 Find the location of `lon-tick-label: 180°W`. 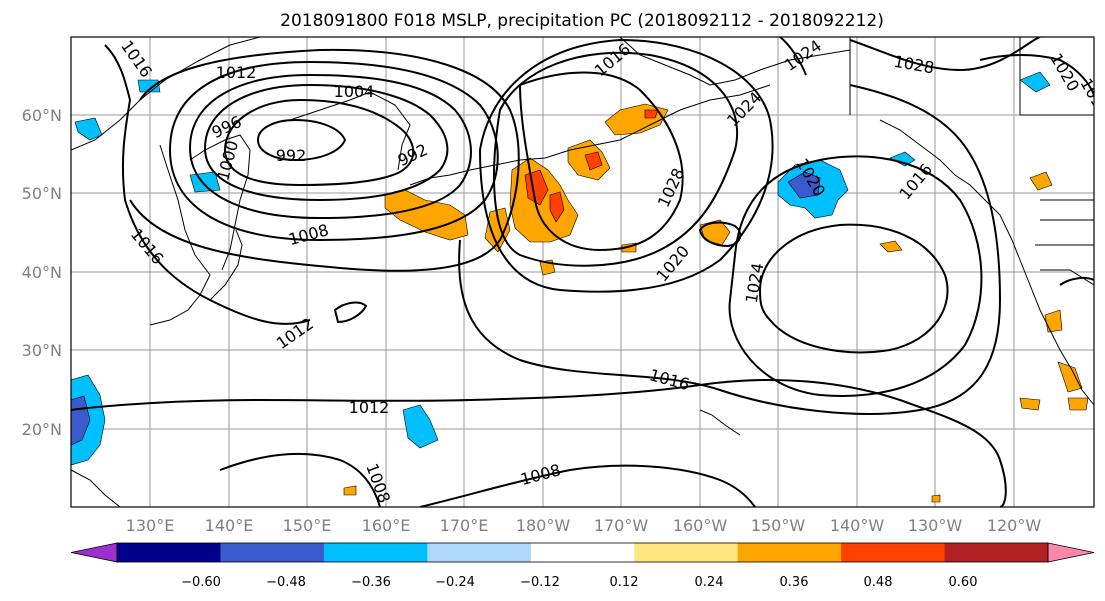

lon-tick-label: 180°W is located at coordinates (543, 525).